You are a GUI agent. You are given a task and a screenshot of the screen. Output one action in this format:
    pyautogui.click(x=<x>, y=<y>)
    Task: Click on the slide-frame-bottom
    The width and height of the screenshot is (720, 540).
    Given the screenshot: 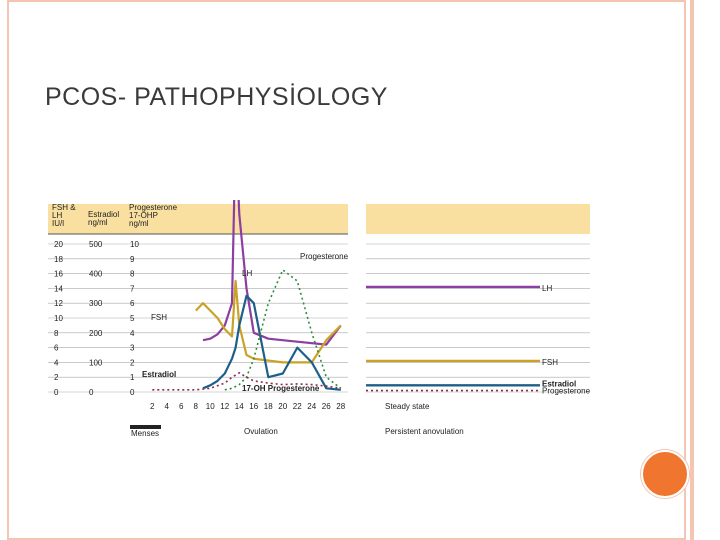 What is the action you would take?
    pyautogui.click(x=346, y=539)
    